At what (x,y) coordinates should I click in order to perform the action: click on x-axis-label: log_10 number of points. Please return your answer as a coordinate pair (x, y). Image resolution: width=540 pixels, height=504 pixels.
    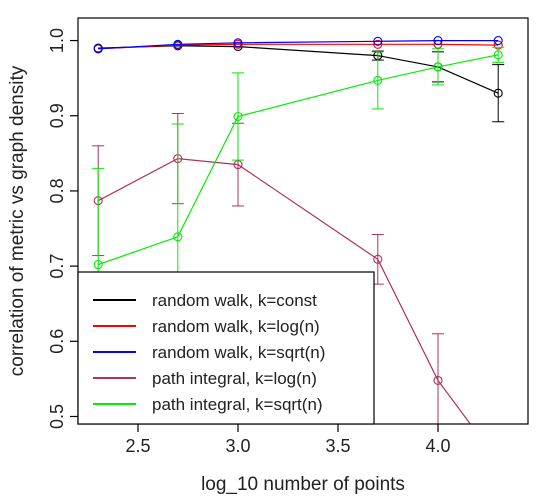
    Looking at the image, I should click on (303, 484).